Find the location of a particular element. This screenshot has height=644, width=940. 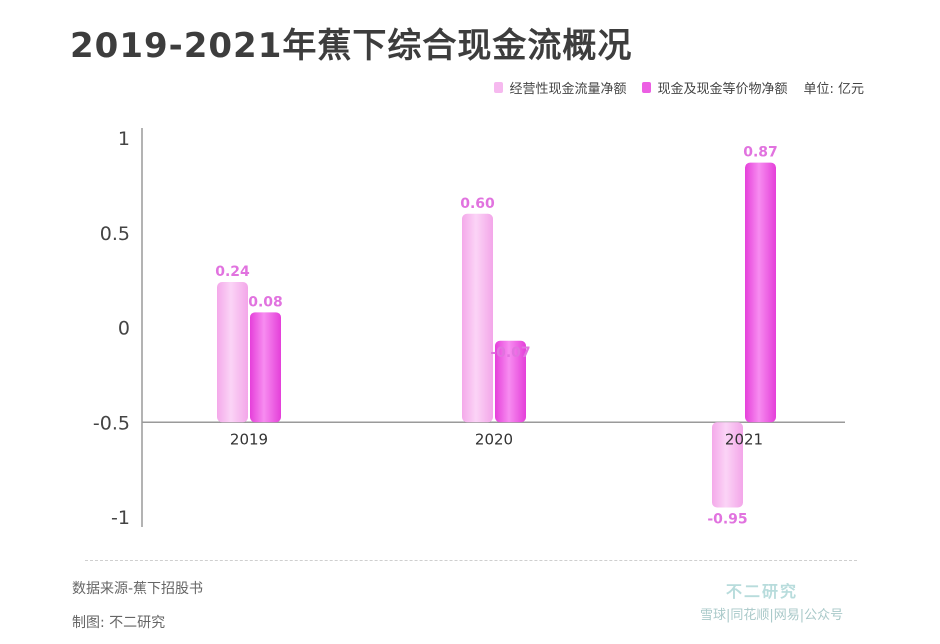

legend-swatch-cash is located at coordinates (647, 87).